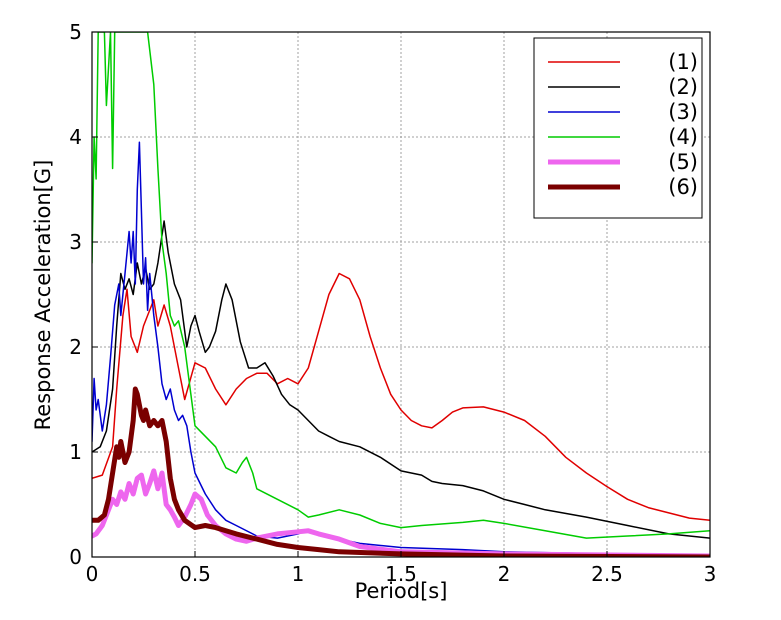 Image resolution: width=781 pixels, height=620 pixels. Describe the element at coordinates (683, 87) in the screenshot. I see `legend-label-2: (2)` at that location.